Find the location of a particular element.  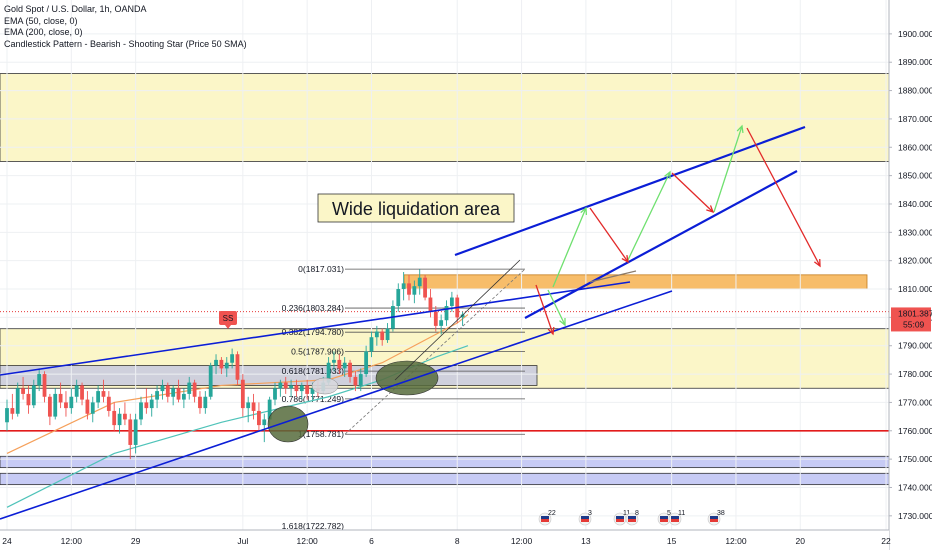

channel-top is located at coordinates (630, 191).